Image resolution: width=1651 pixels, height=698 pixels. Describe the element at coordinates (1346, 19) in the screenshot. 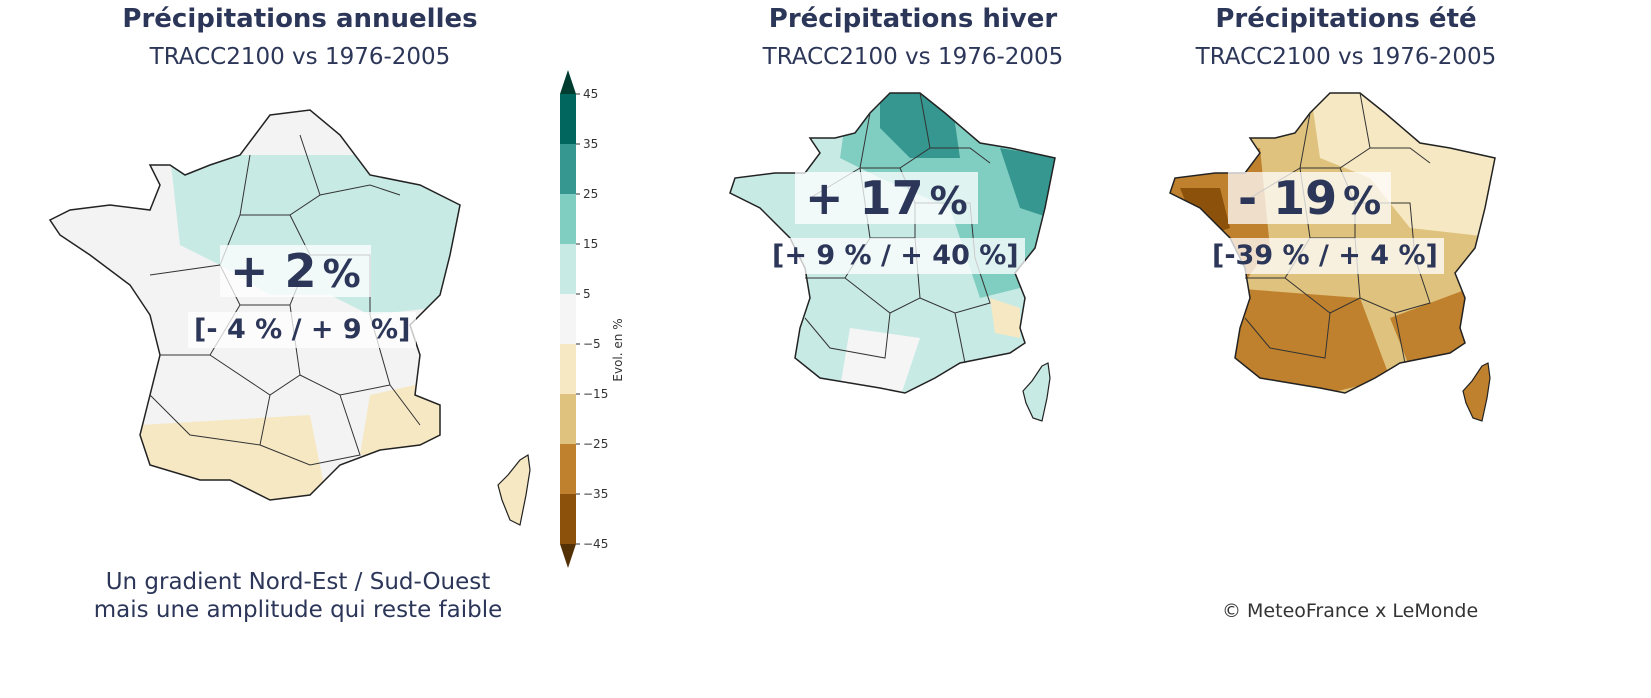

I see `summer-panel-title: Précipitations été` at that location.